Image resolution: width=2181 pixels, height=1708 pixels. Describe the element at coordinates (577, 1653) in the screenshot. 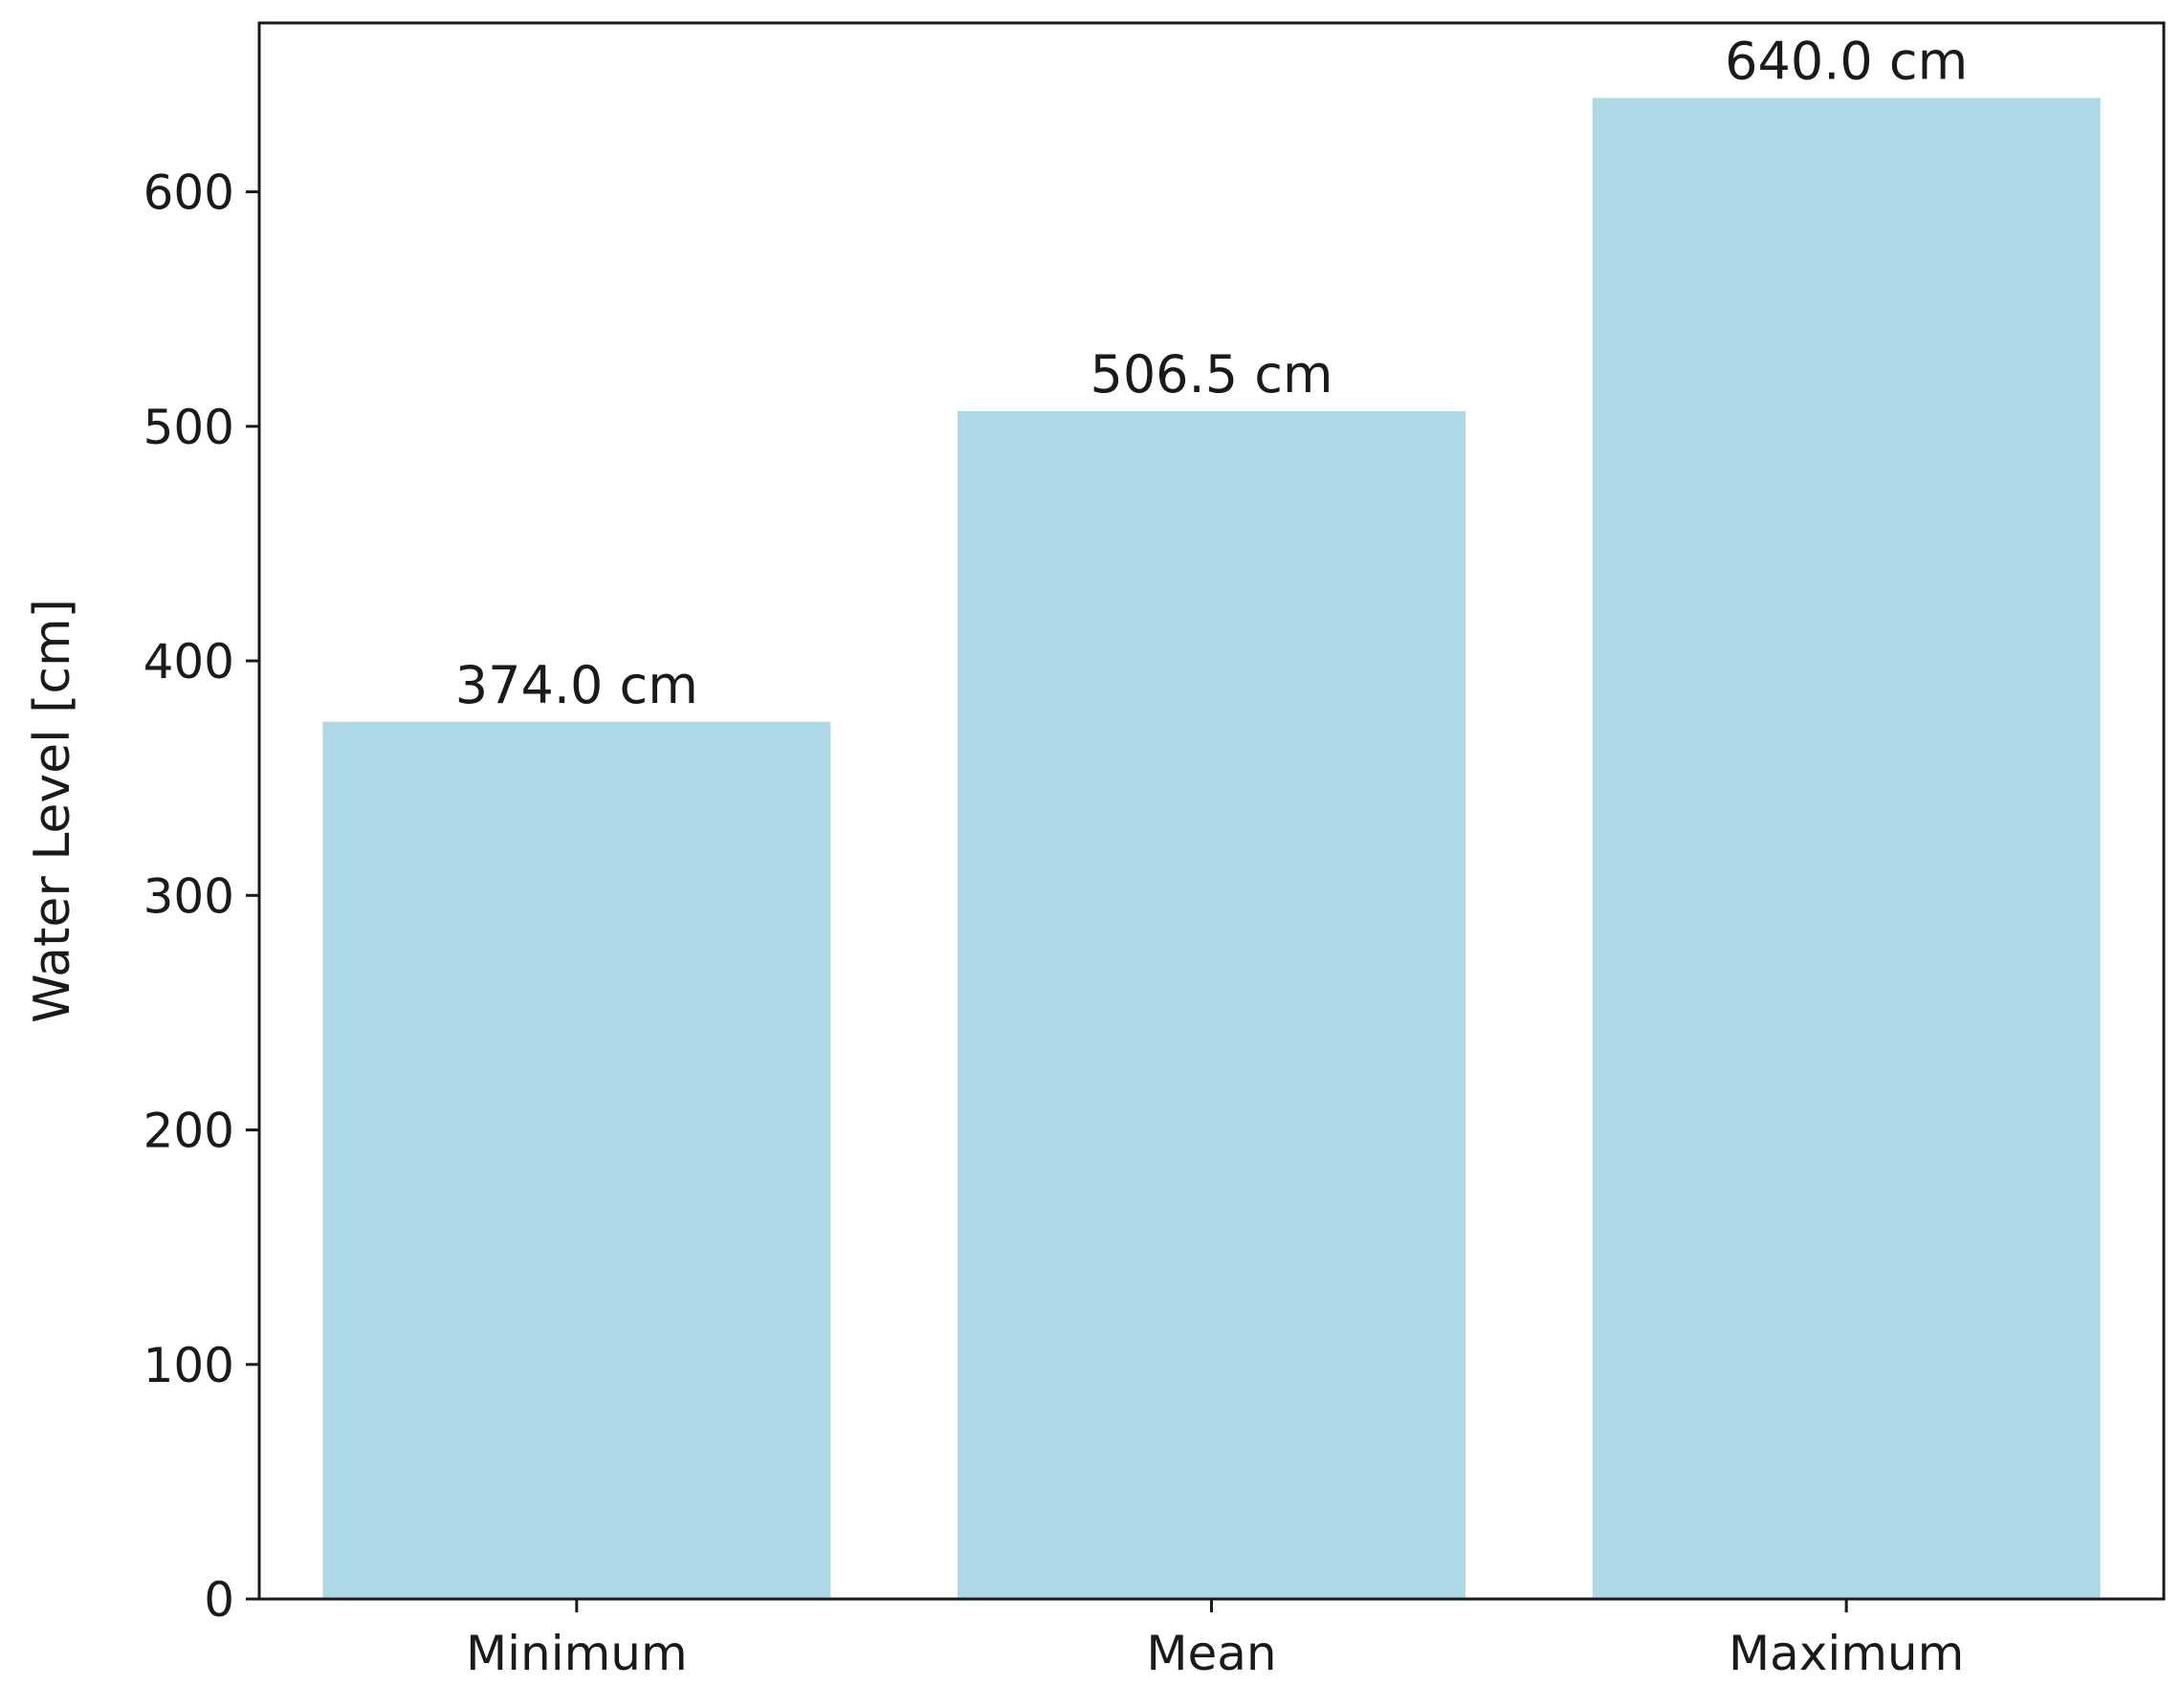

I see `x-tick-label: Minimum` at that location.